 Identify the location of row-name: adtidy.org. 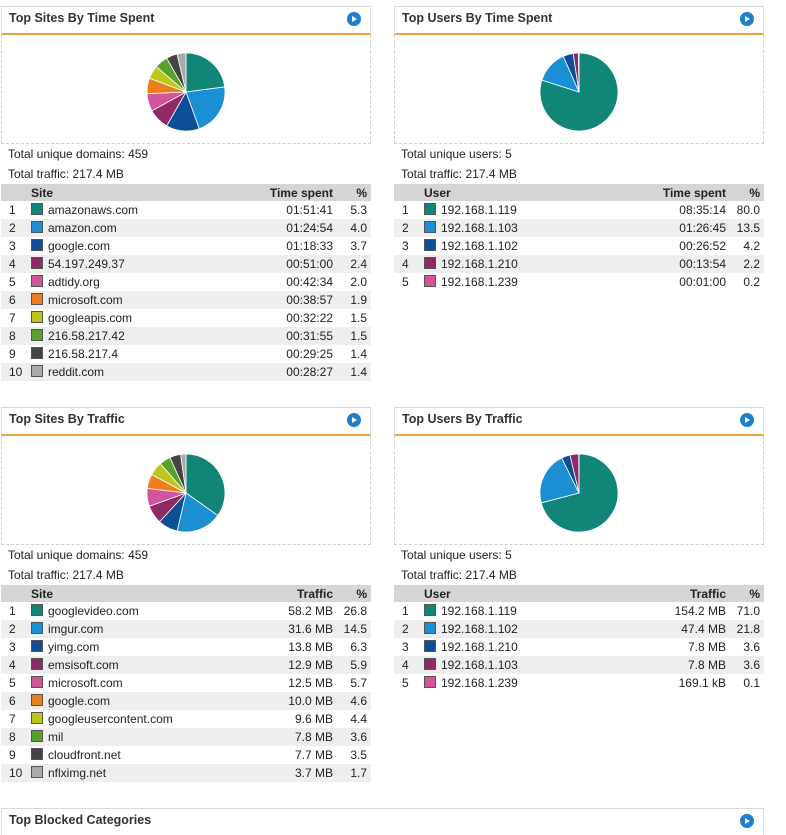
(74, 282).